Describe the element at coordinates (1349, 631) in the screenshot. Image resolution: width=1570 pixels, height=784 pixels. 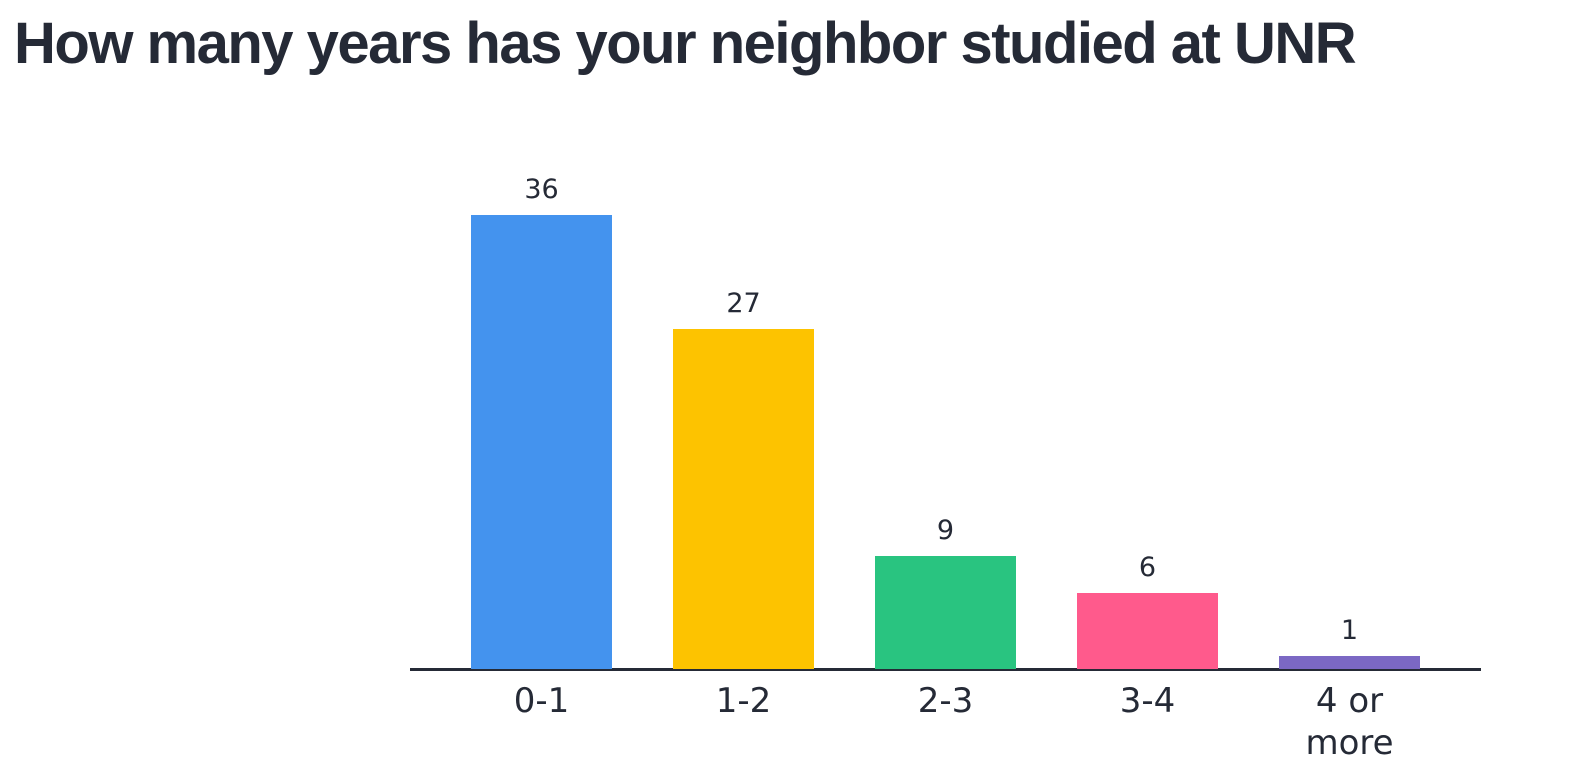
I see `value-label: 1` at that location.